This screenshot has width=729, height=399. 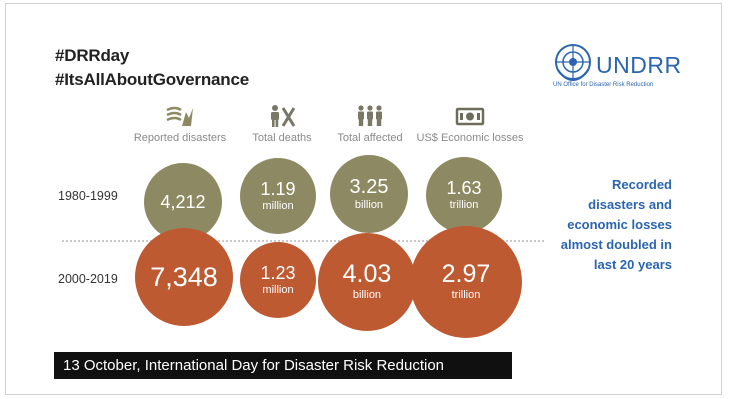 I want to click on row-label-2000-2019: 2000-2019, so click(x=88, y=279).